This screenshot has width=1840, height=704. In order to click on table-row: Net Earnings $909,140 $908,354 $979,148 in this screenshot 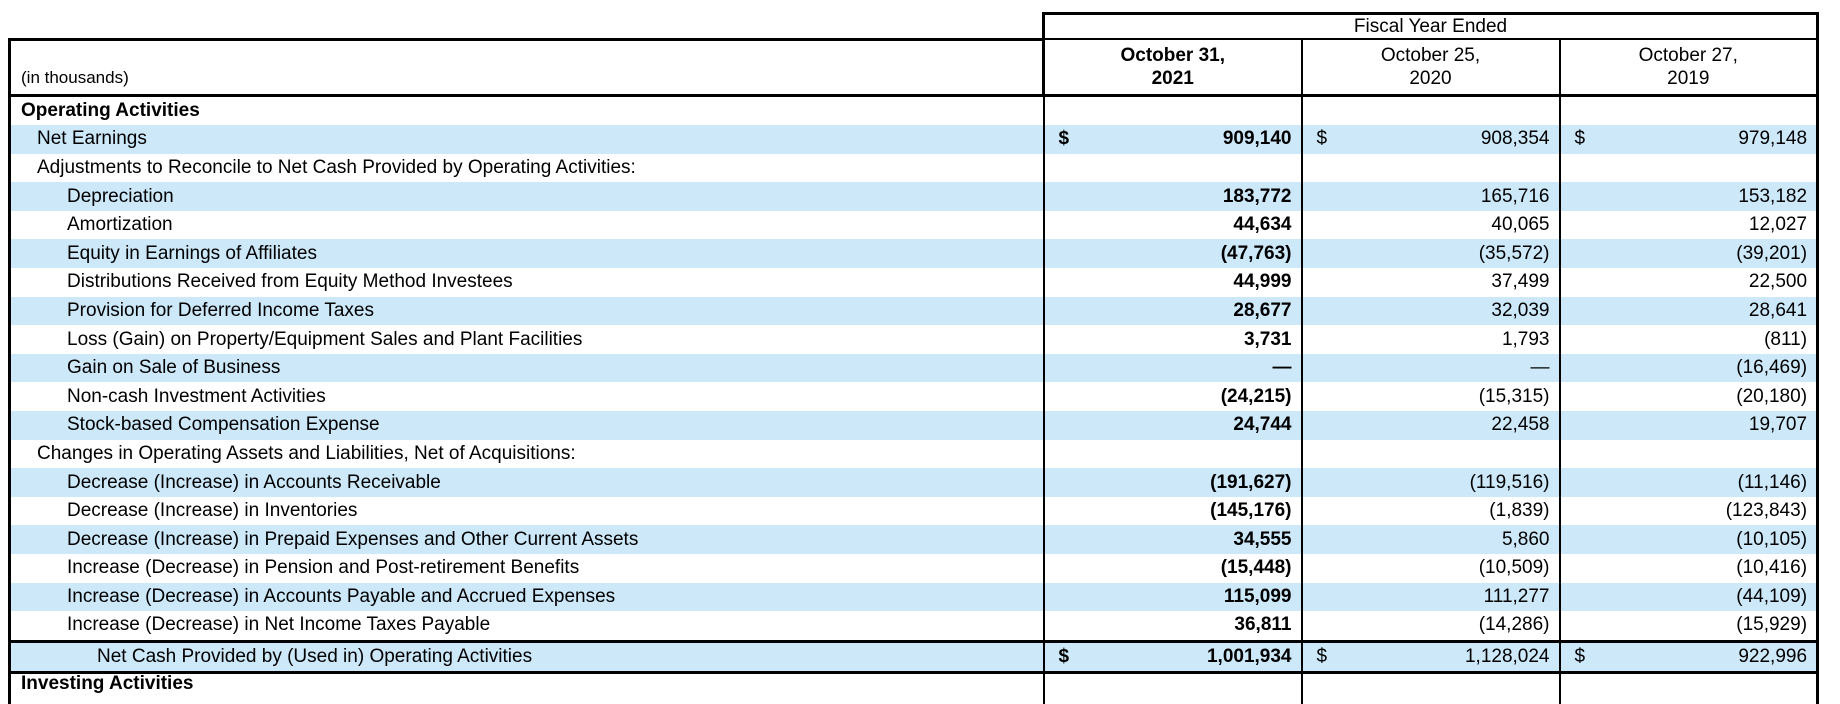, I will do `click(914, 139)`.